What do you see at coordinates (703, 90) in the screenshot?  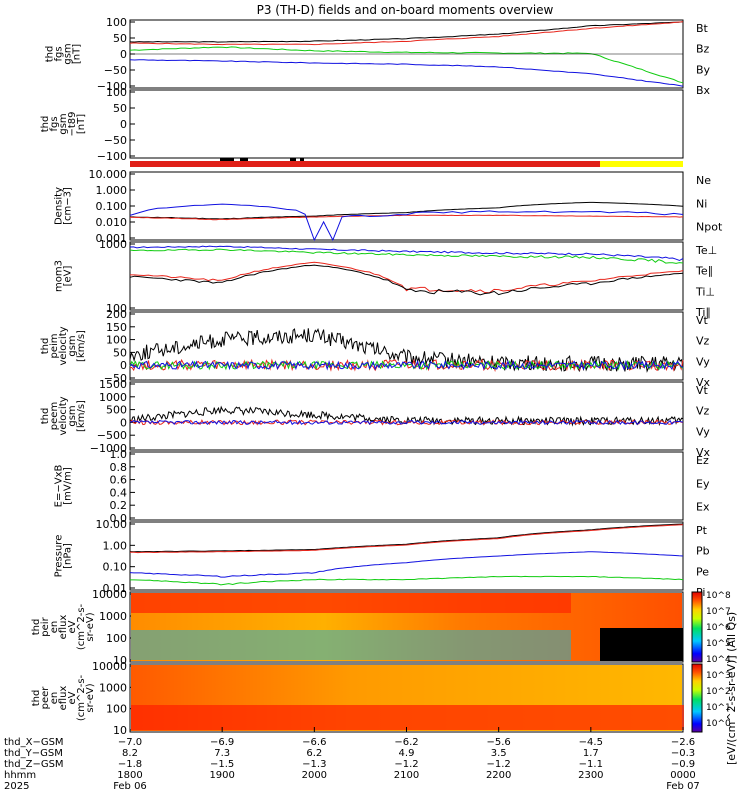 I see `legend-bx: Bx` at bounding box center [703, 90].